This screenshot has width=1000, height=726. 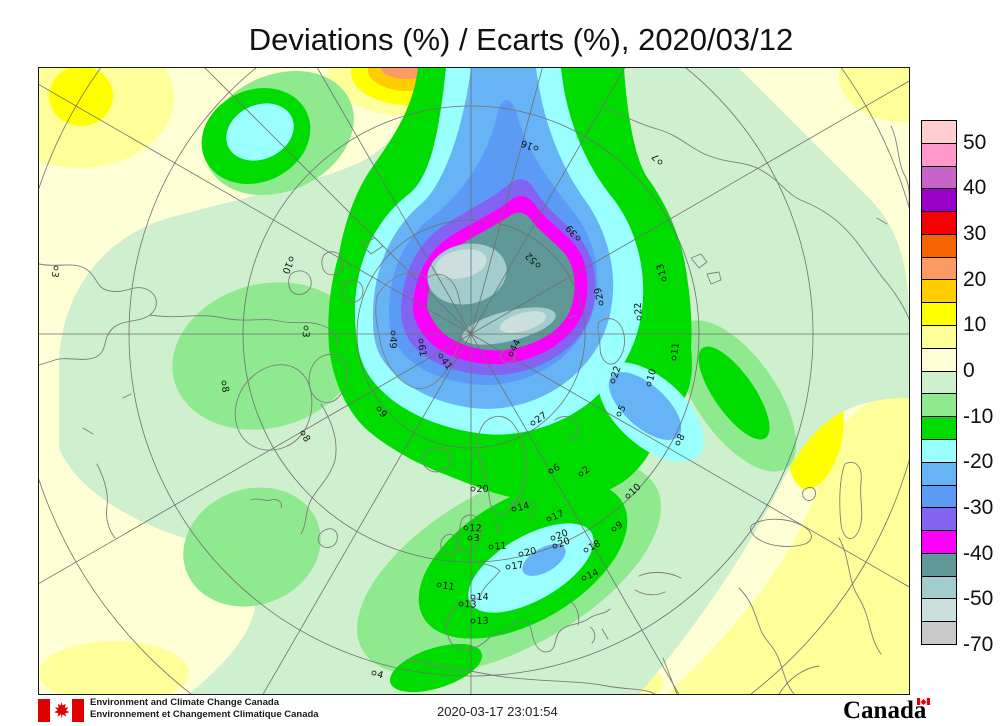 I want to click on generation-timestamp: 2020-03-17 23:01:54, so click(x=497, y=711).